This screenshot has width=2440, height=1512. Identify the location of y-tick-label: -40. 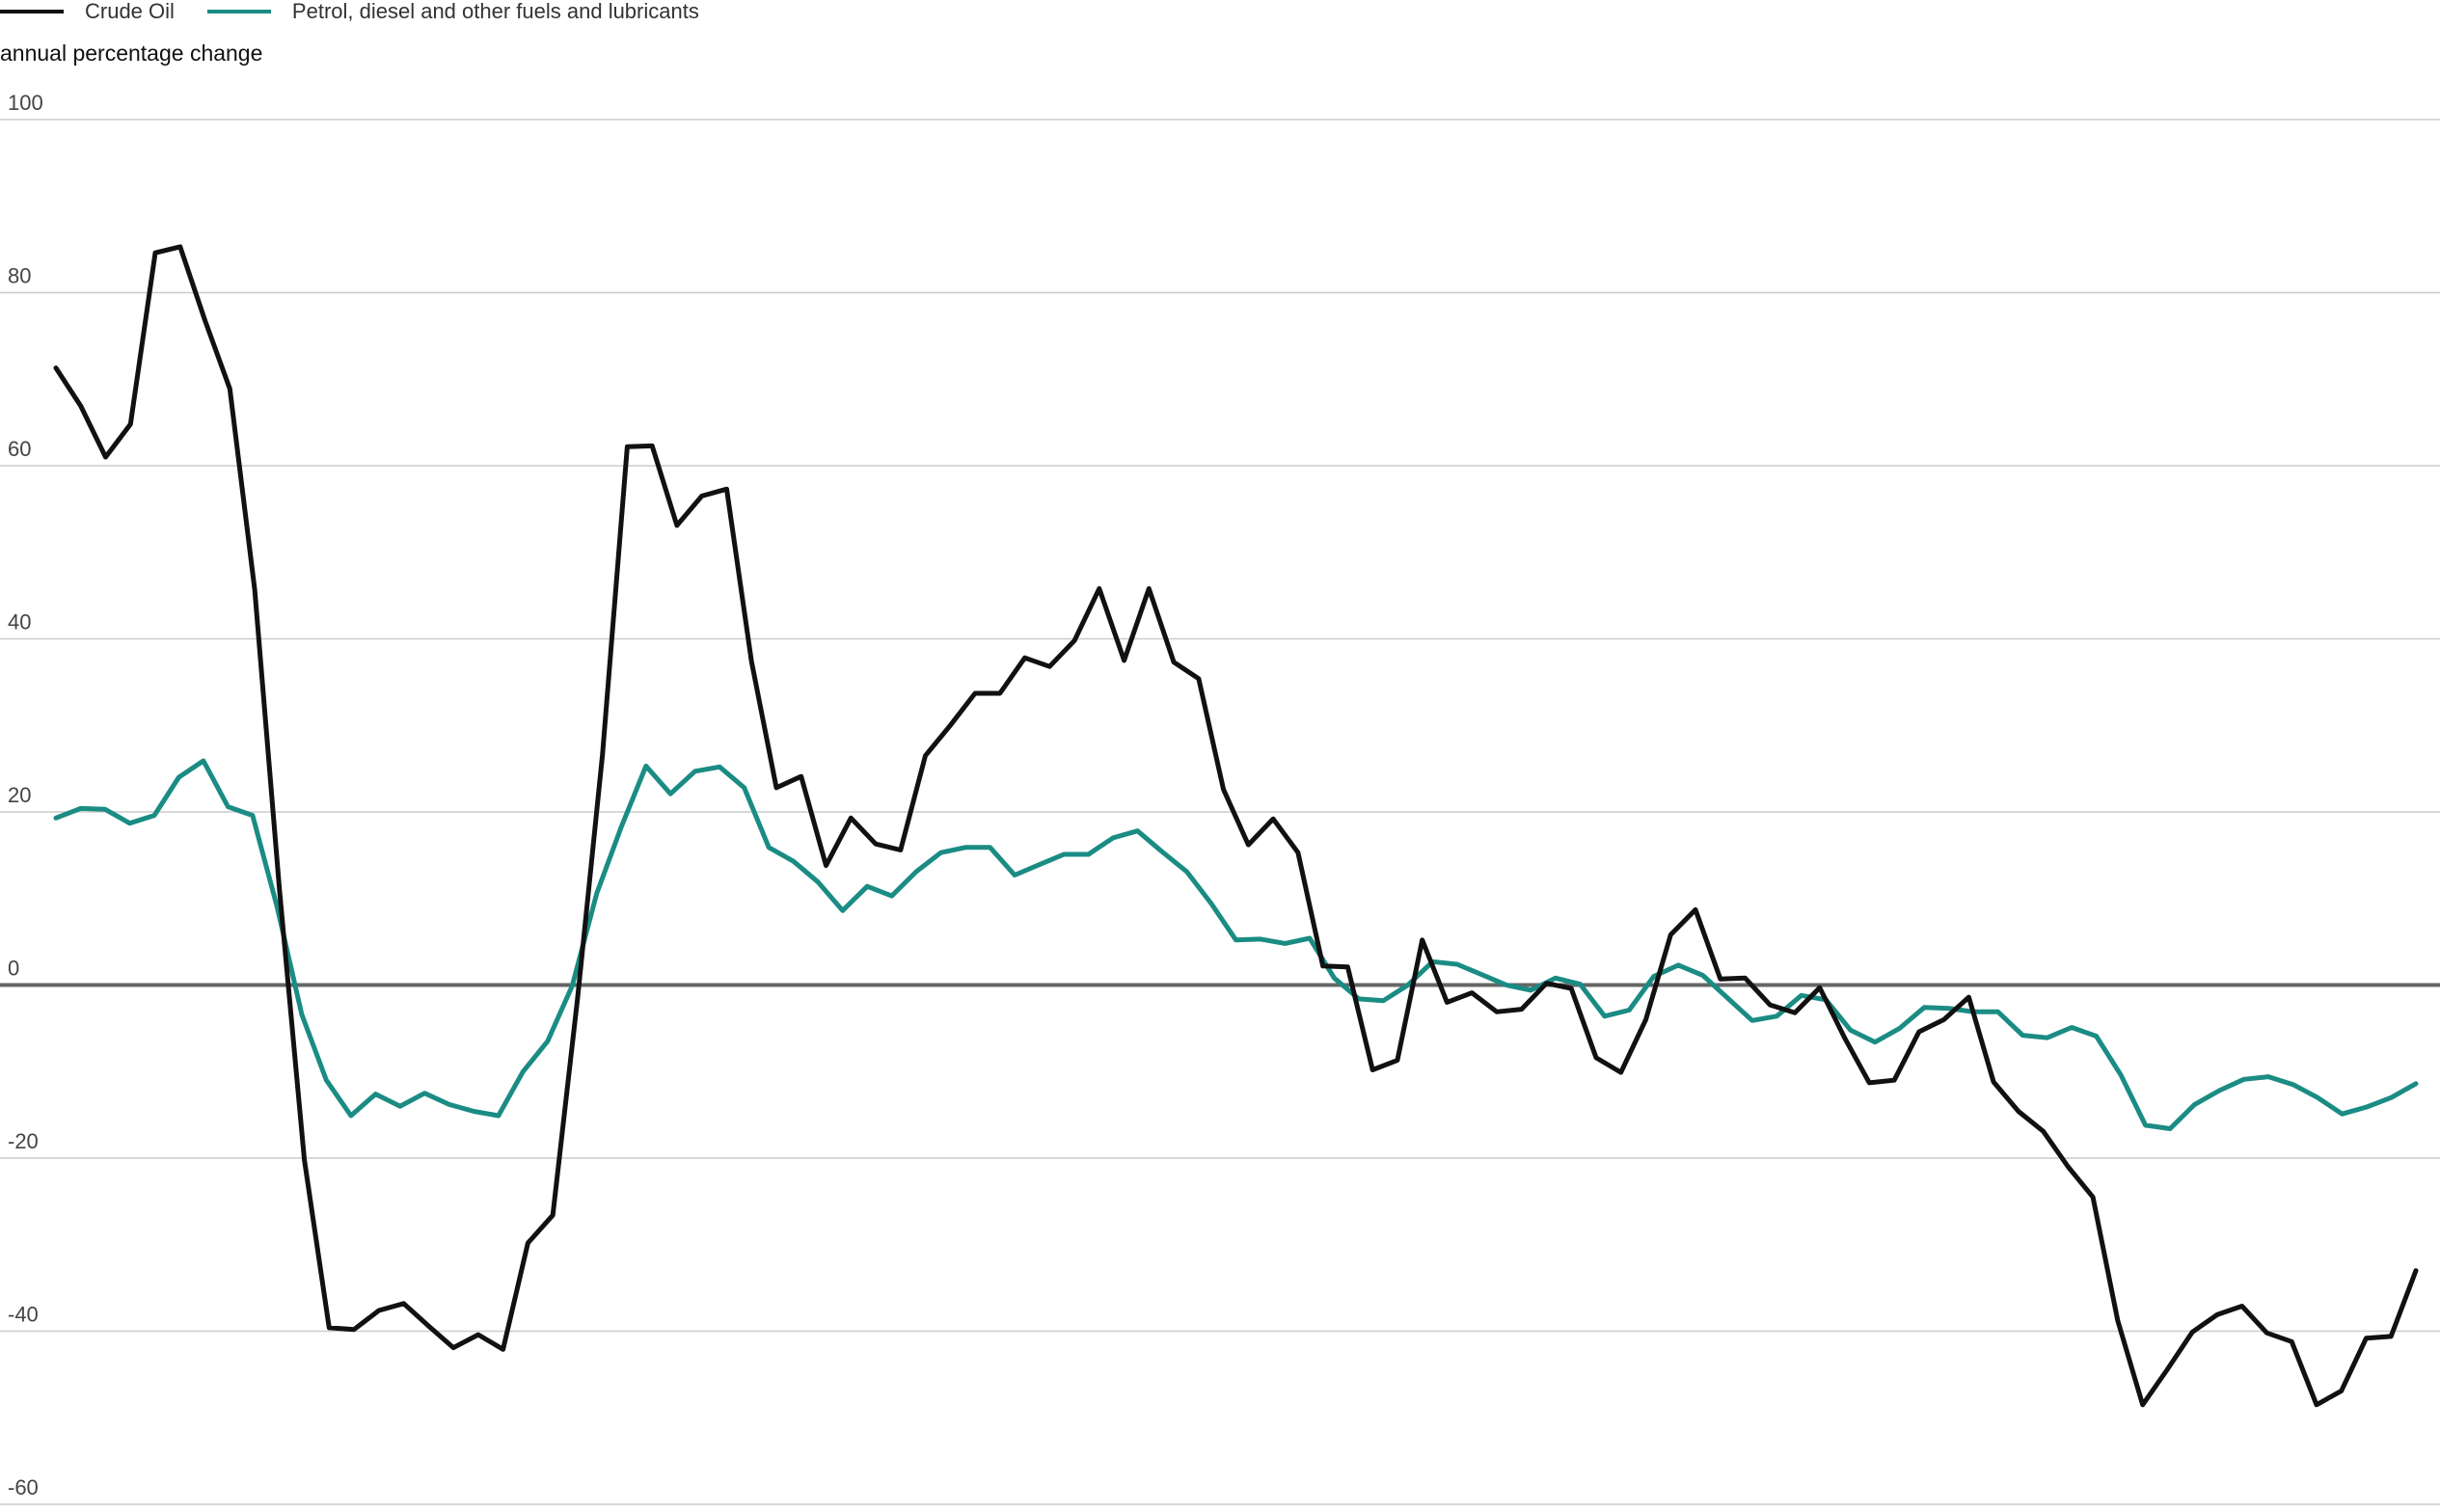
(23, 1315).